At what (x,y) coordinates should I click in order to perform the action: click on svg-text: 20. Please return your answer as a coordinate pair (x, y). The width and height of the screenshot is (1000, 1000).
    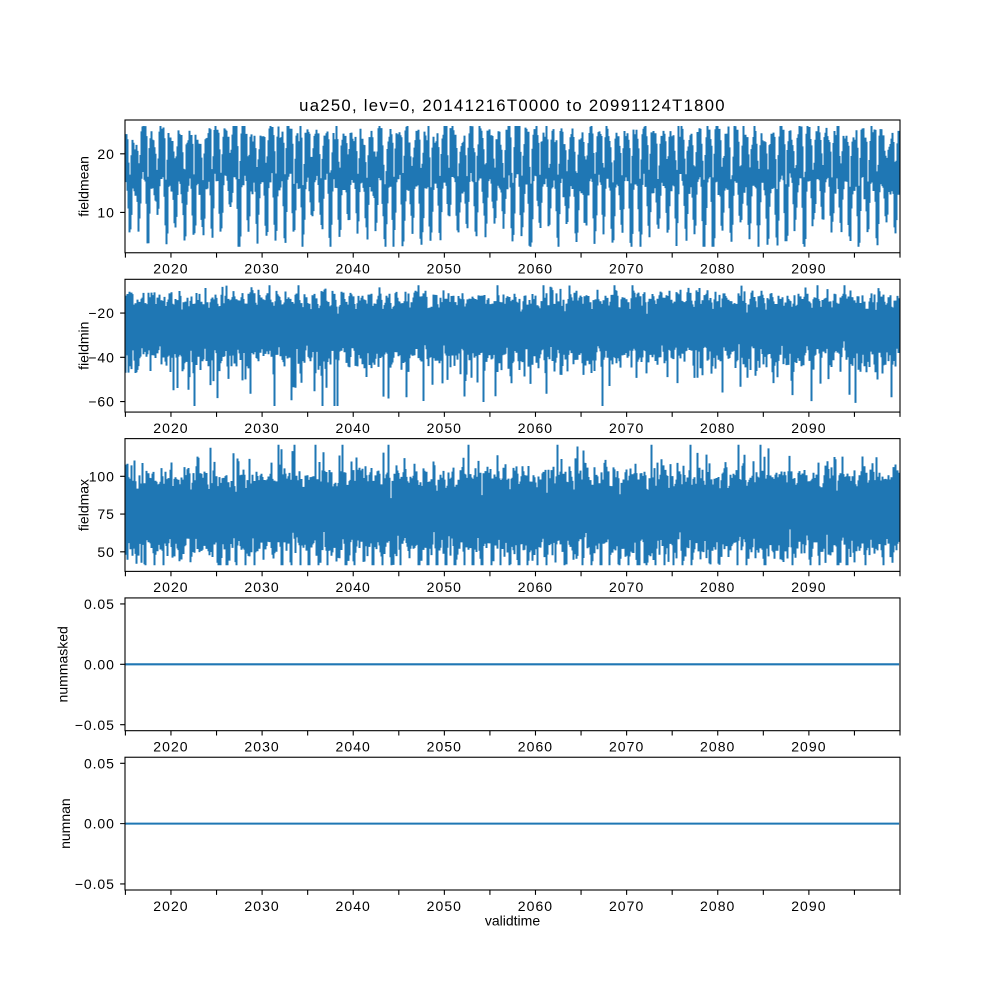
    Looking at the image, I should click on (105, 154).